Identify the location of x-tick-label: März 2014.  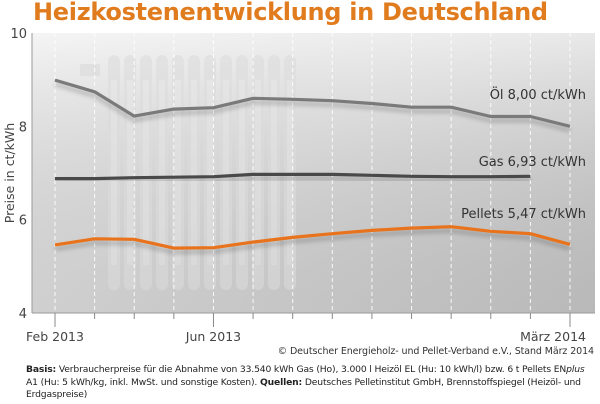
(553, 336).